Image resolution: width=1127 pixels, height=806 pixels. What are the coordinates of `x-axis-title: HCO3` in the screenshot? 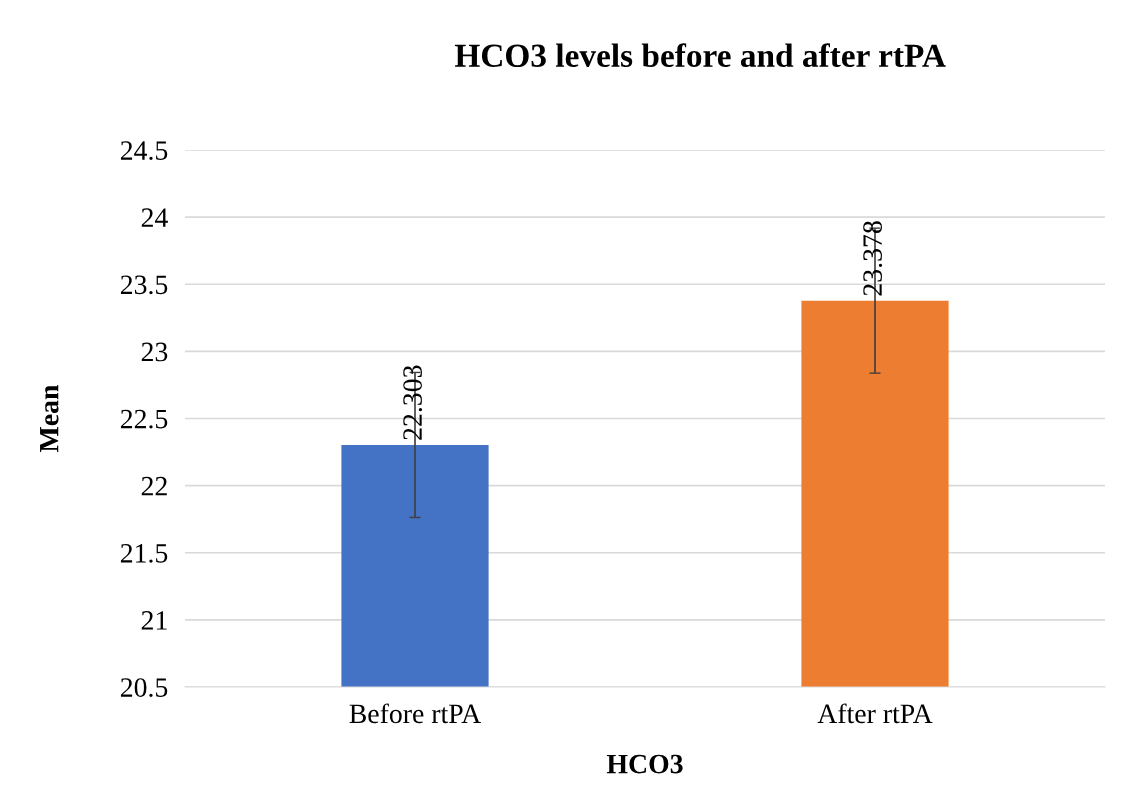 It's located at (644, 764).